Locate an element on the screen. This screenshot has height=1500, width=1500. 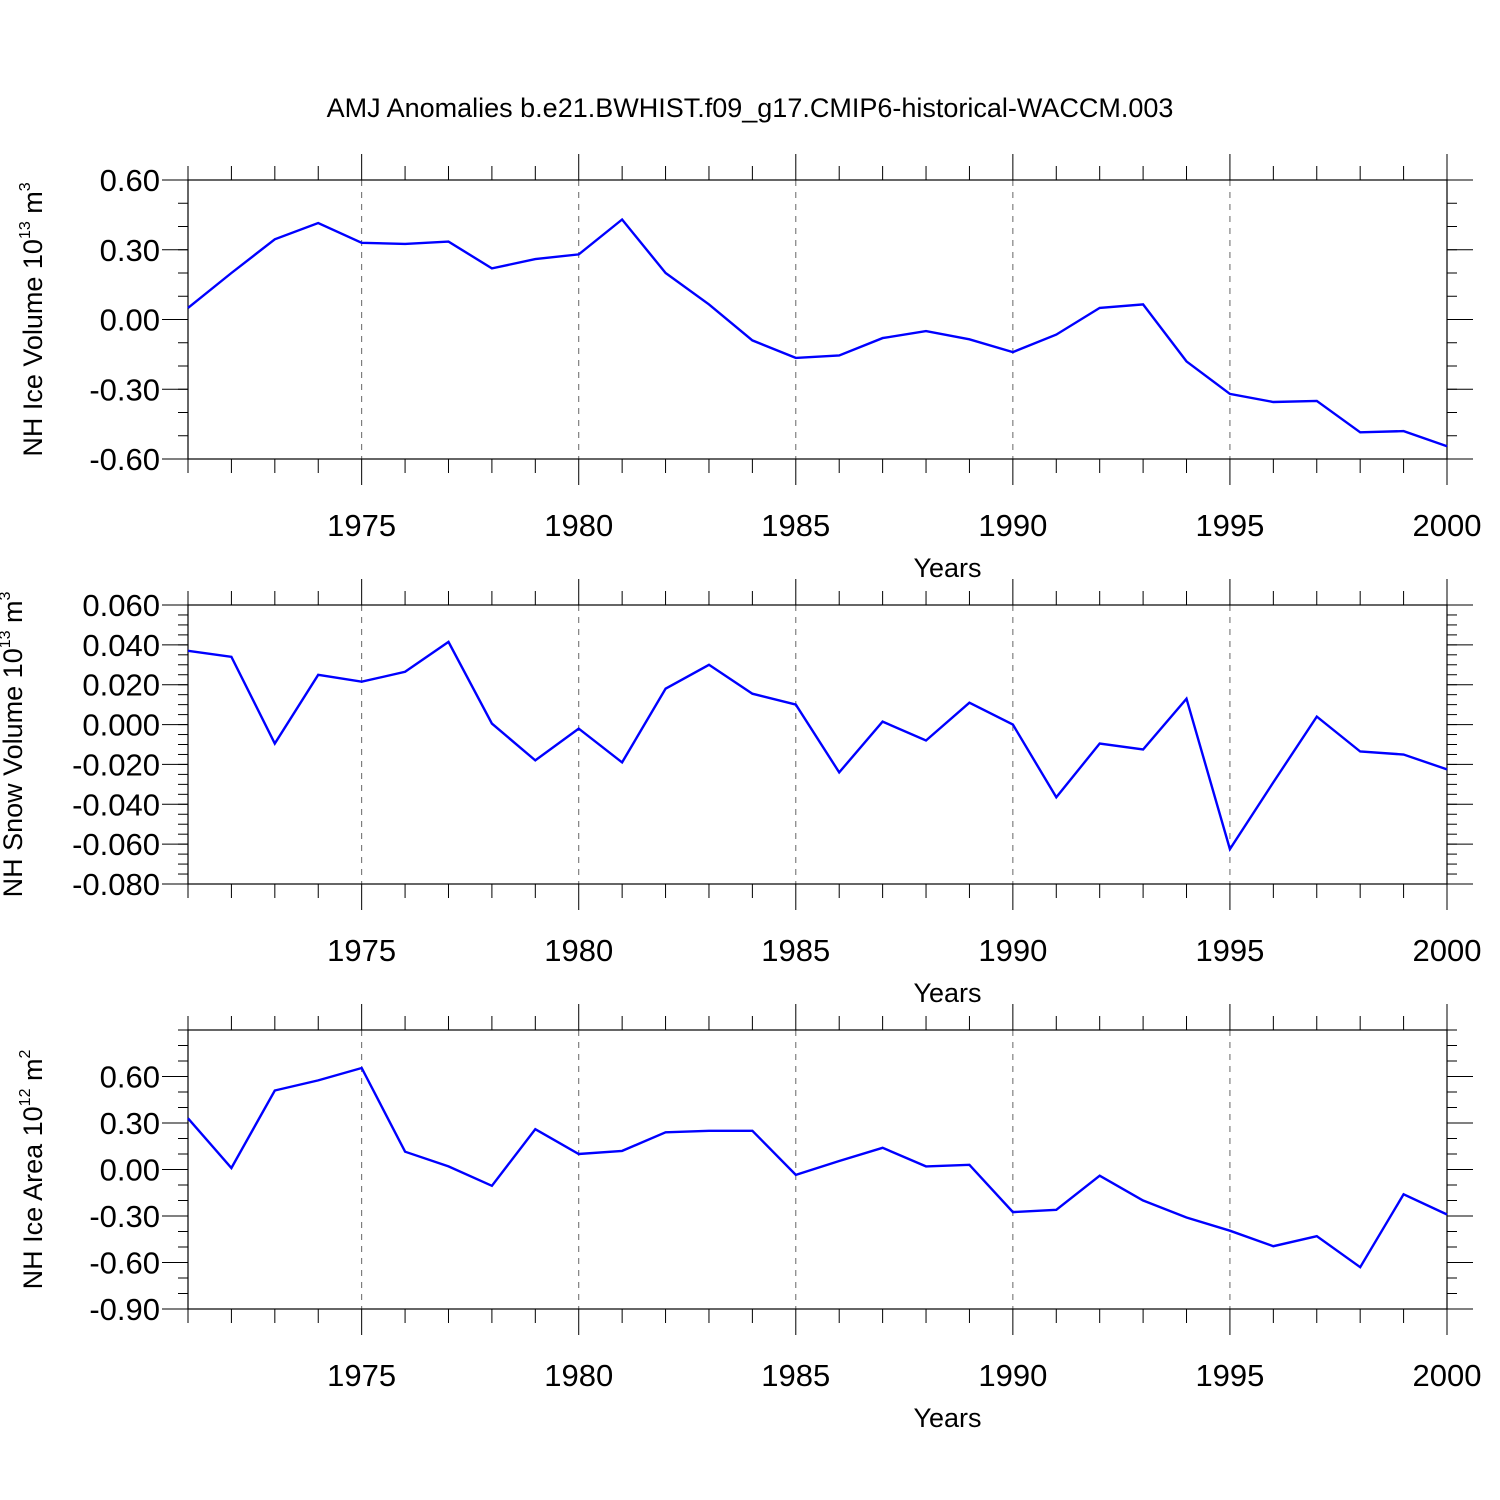
y-tick-label: -0.080 is located at coordinates (116, 884).